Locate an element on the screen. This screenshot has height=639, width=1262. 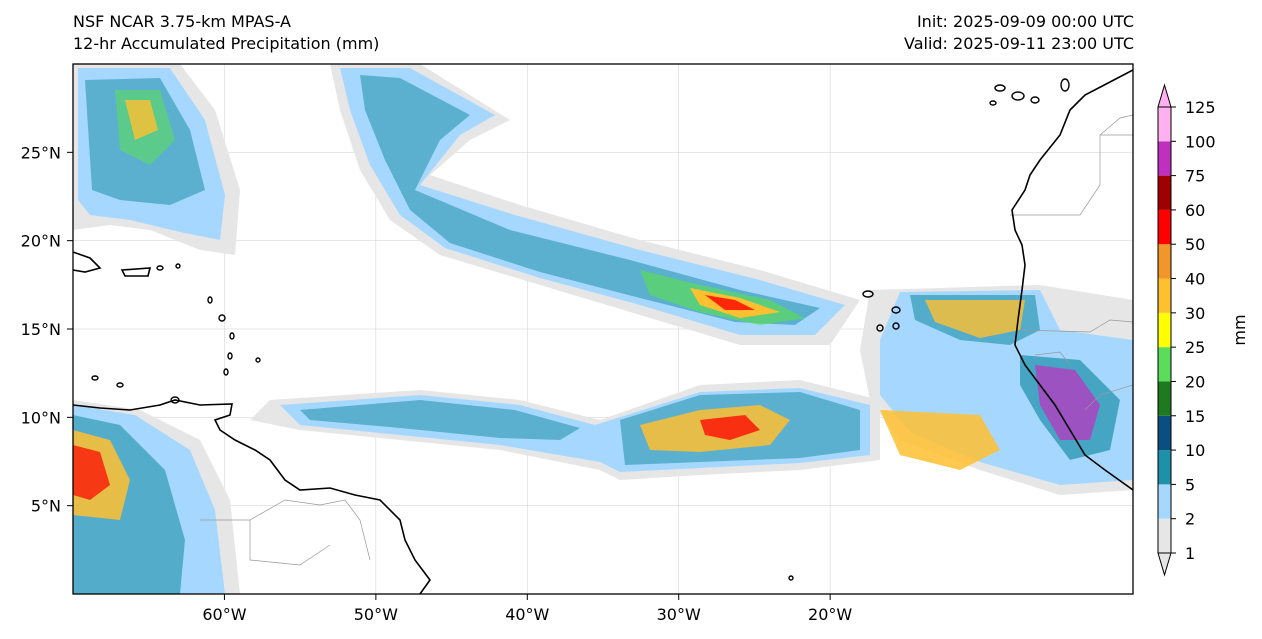
colorbar-tick-label: 60 is located at coordinates (1195, 210).